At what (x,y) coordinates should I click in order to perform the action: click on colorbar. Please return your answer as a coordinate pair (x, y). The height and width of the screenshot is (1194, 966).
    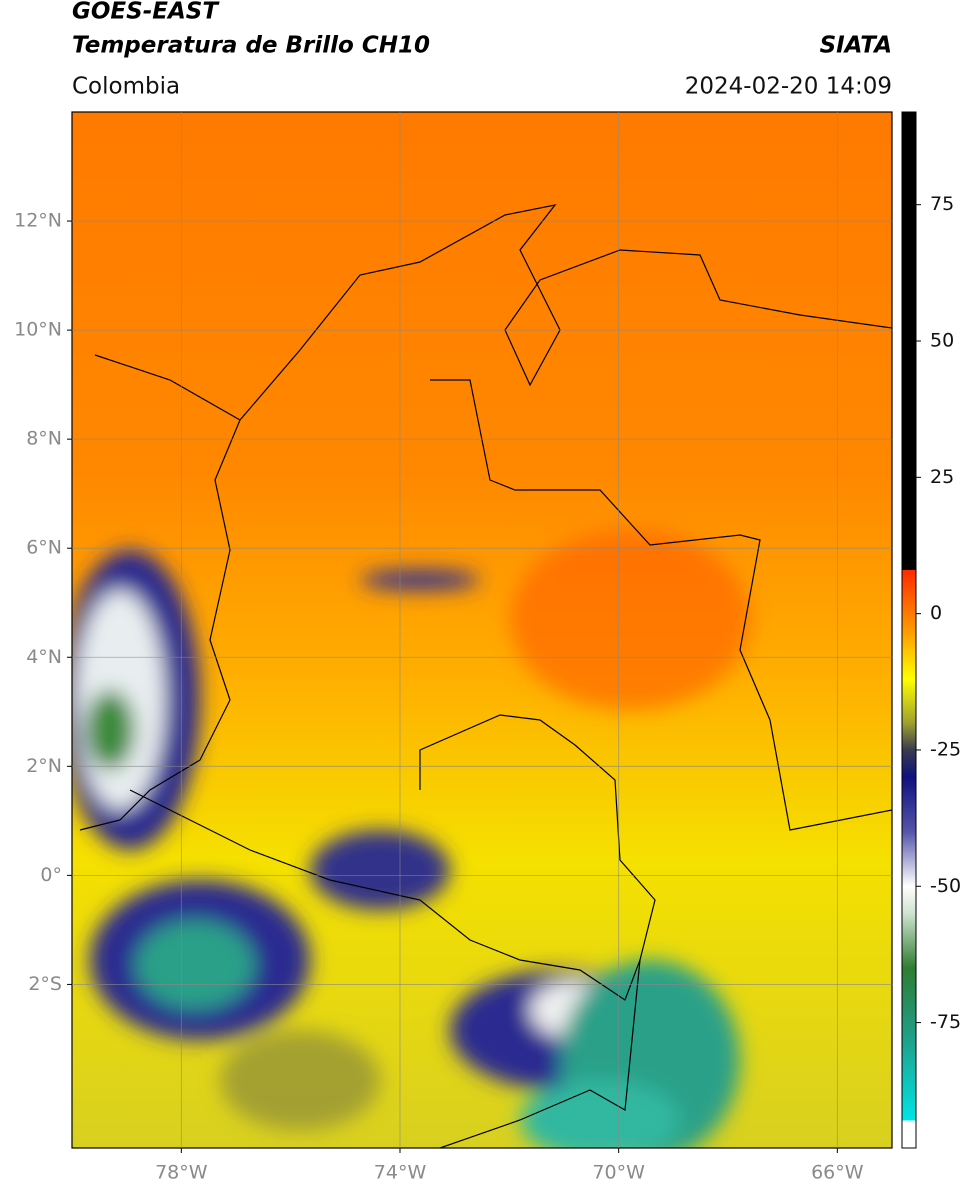
    Looking at the image, I should click on (909, 630).